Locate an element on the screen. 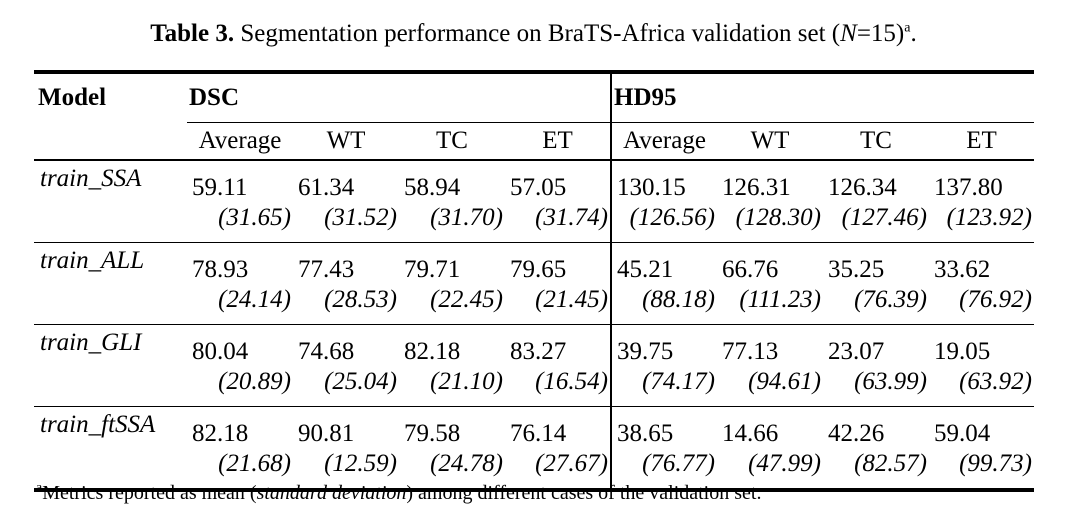 The height and width of the screenshot is (516, 1067). hd95-sd: (99.73) is located at coordinates (996, 463).